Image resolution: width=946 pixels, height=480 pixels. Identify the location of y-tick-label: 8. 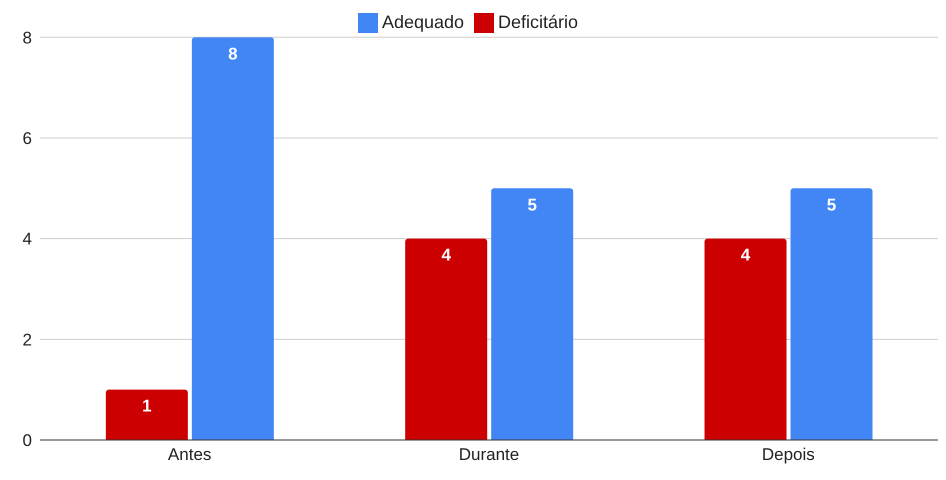
(27, 38).